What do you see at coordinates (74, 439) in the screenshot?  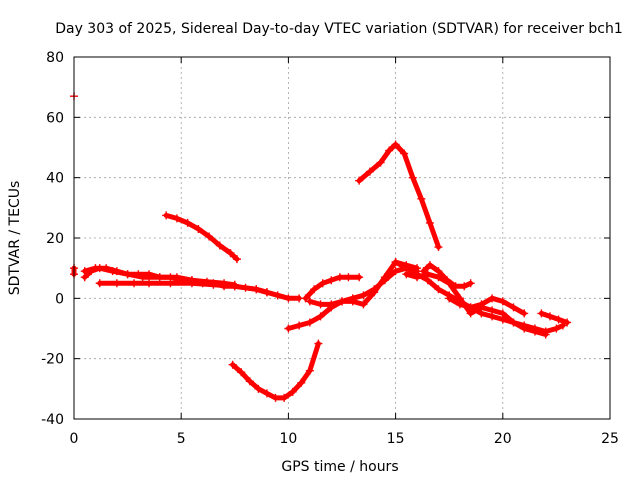 I see `x-tick-label: 0` at bounding box center [74, 439].